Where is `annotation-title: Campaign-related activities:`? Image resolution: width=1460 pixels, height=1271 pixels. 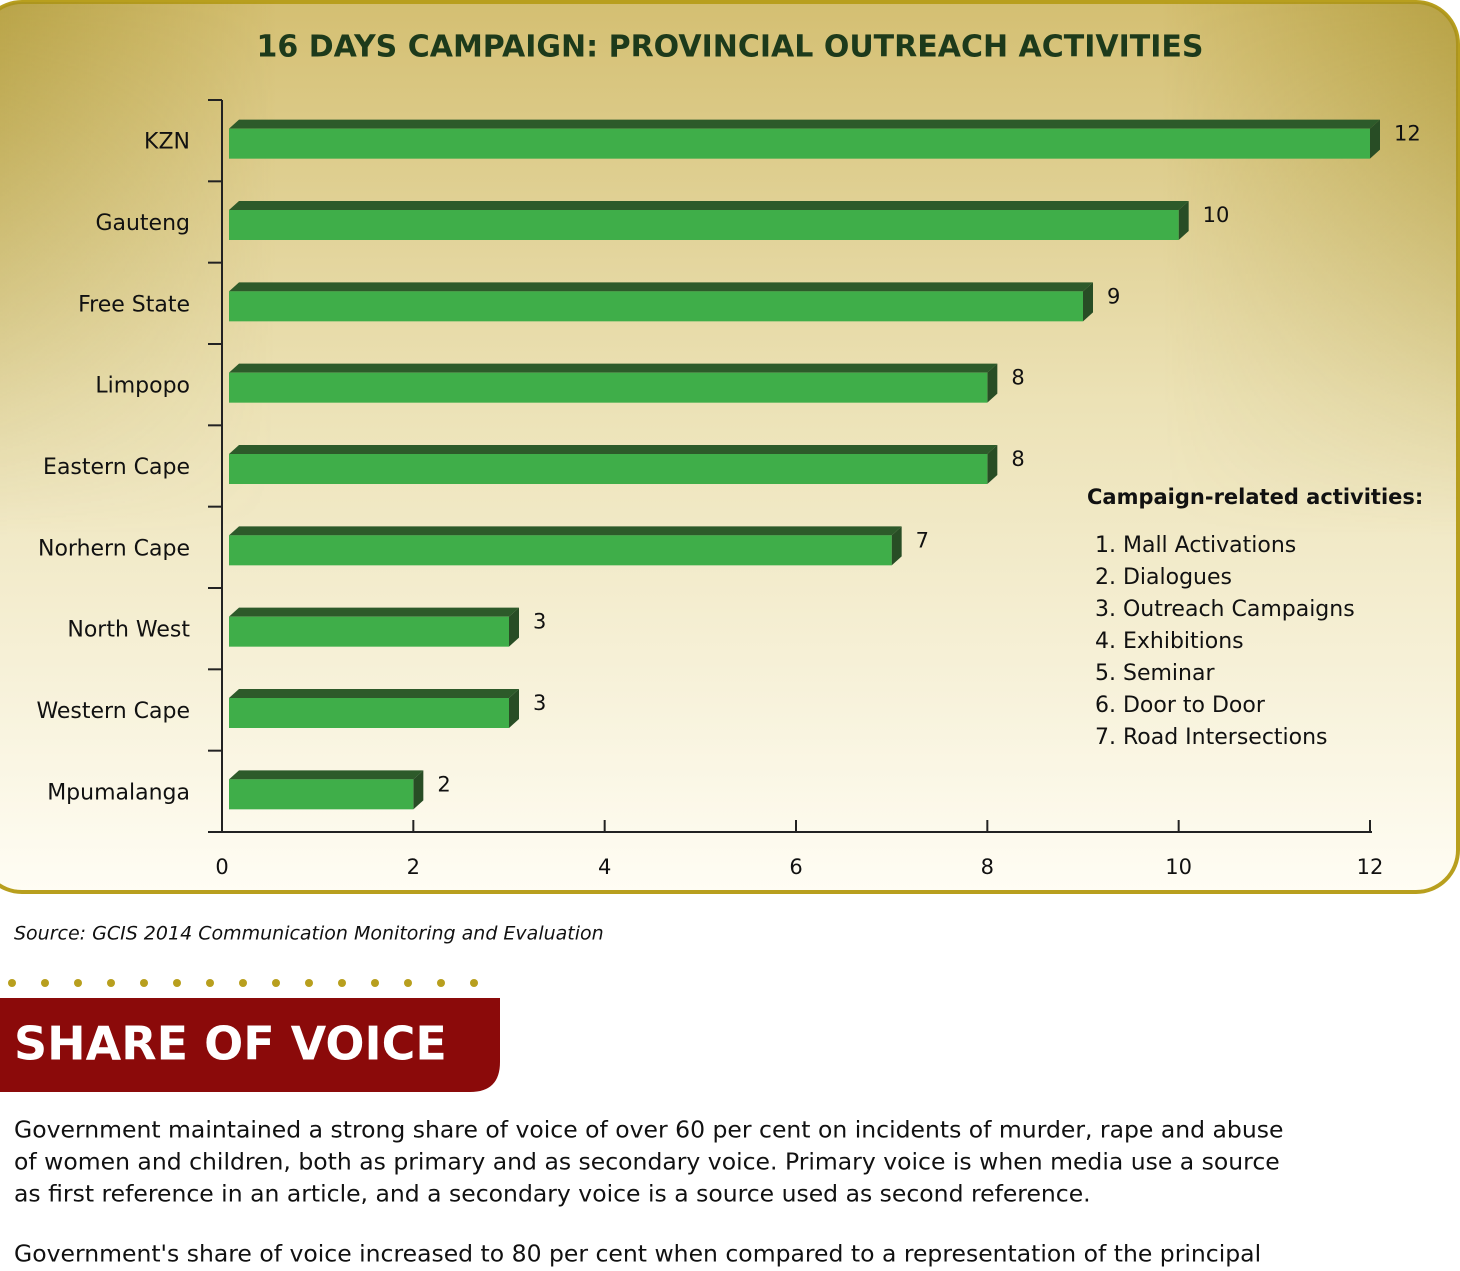 annotation-title: Campaign-related activities: is located at coordinates (1255, 497).